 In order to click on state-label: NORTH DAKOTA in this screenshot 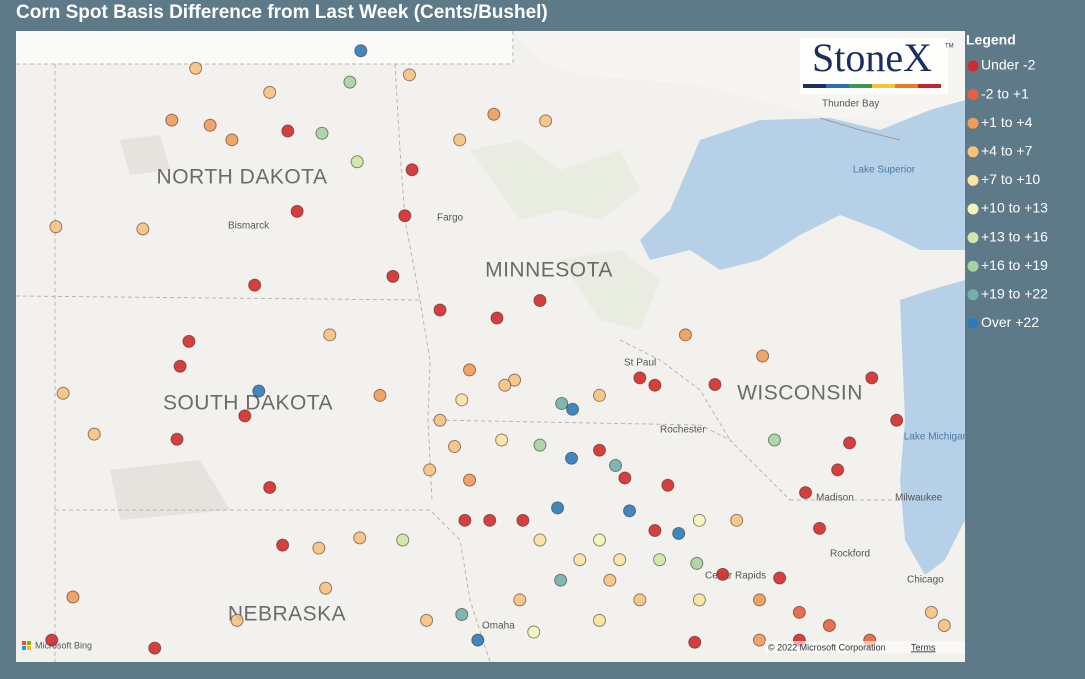, I will do `click(242, 177)`.